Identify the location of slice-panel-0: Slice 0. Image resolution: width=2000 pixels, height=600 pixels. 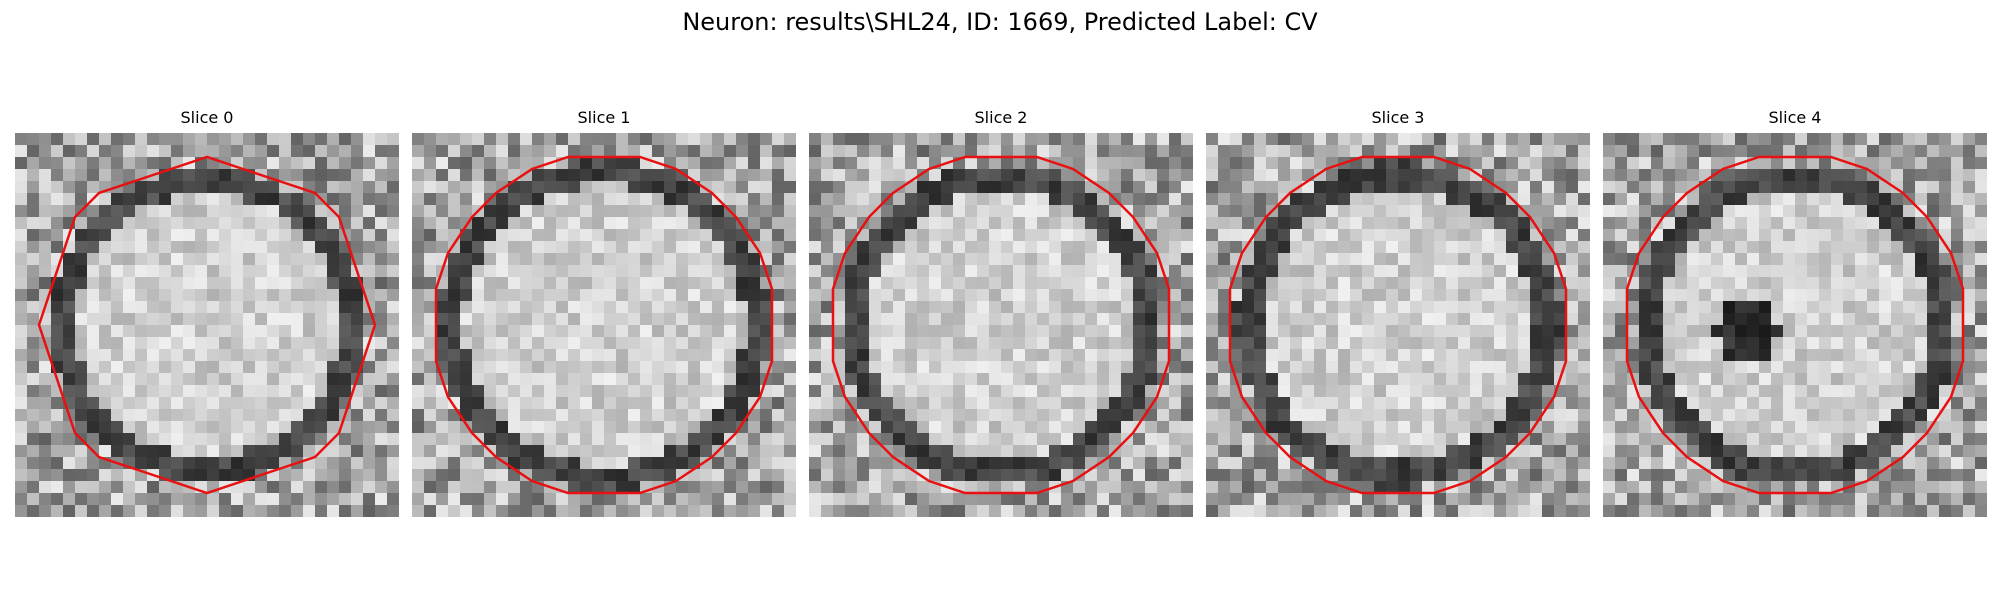
(207, 312).